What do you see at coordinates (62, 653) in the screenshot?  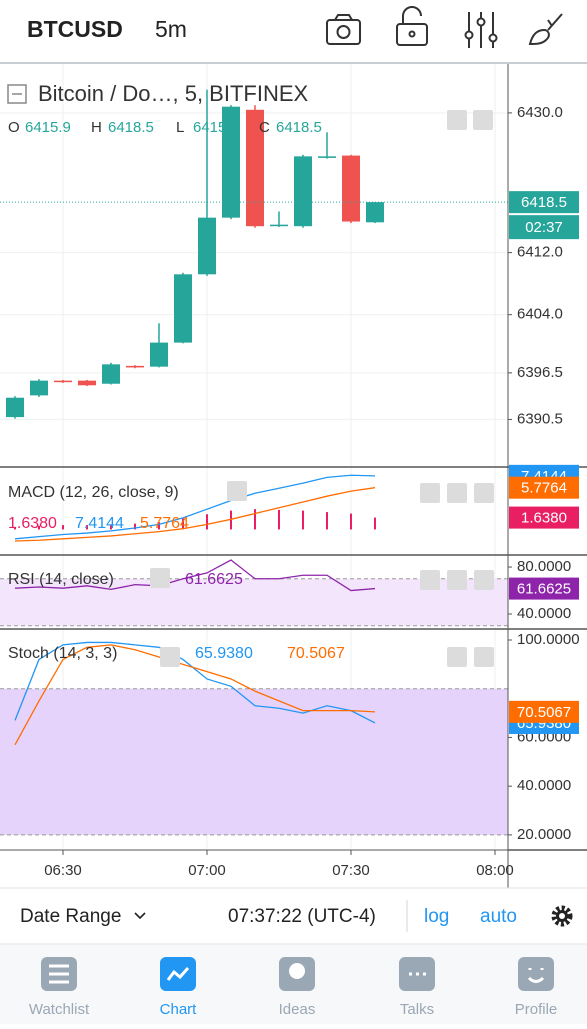 I see `indicator-title: Stoch (14, 3, 3)` at bounding box center [62, 653].